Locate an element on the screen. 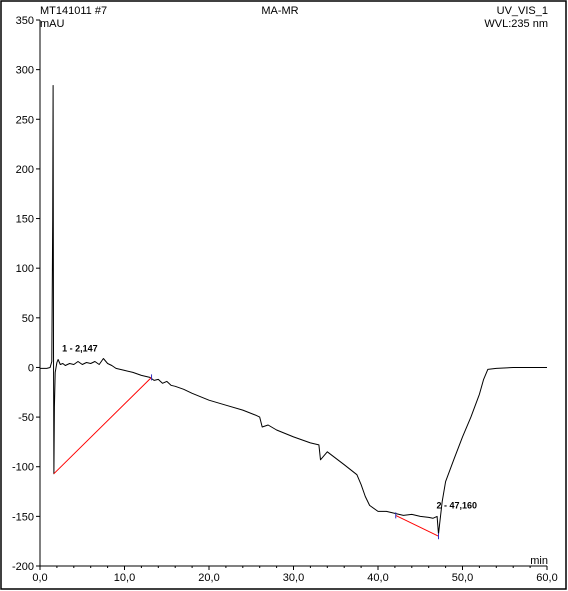 The height and width of the screenshot is (591, 568). y-tick-label: -50 is located at coordinates (26, 418).